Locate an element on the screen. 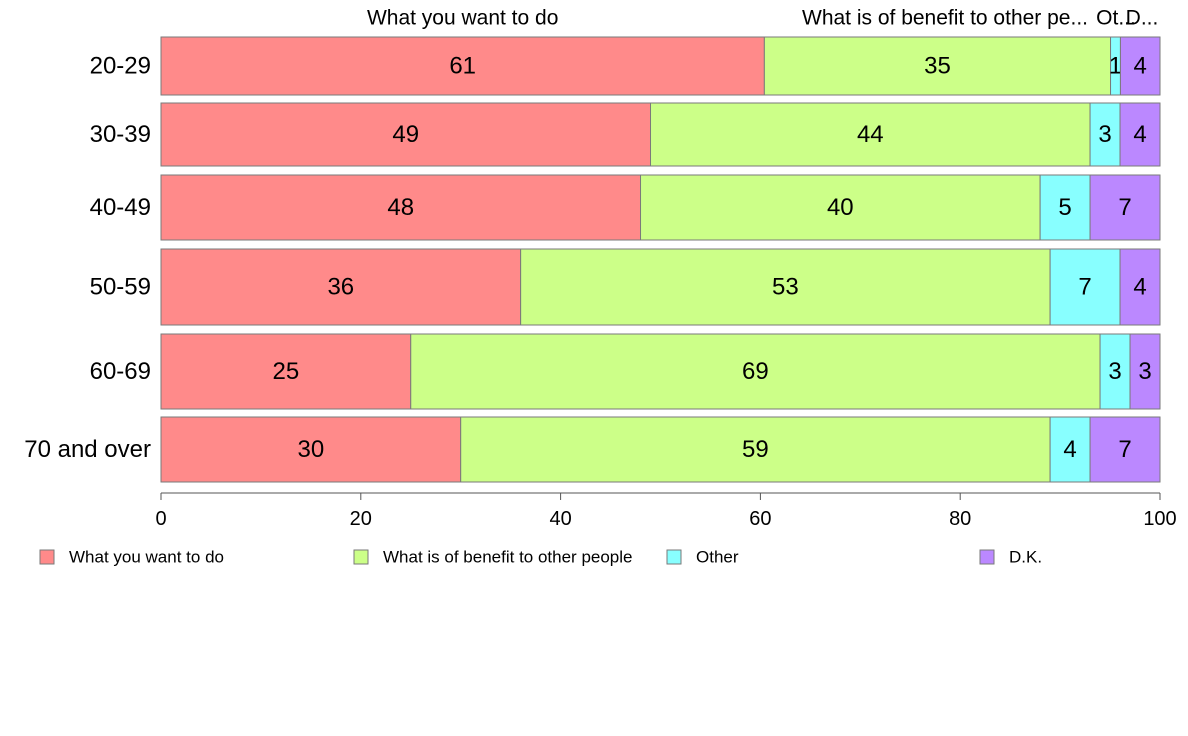 The image size is (1188, 736). data-label: 61 is located at coordinates (462, 66).